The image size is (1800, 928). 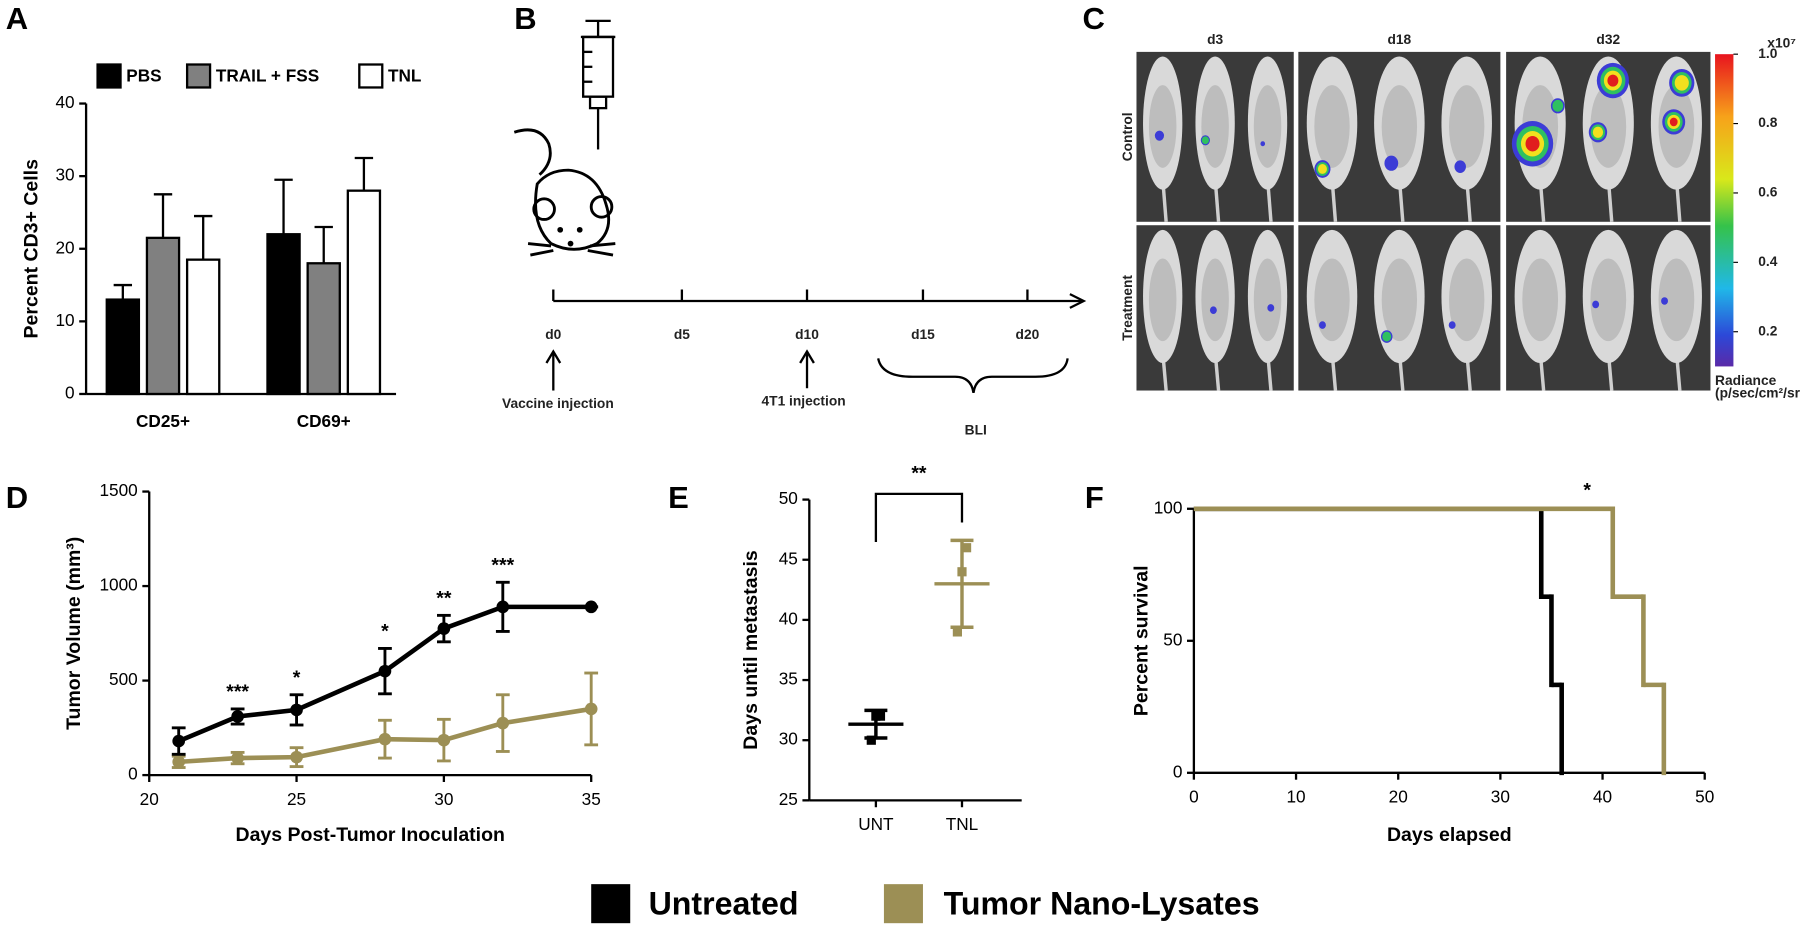 I want to click on y-tick-label: 1500, so click(x=118, y=490).